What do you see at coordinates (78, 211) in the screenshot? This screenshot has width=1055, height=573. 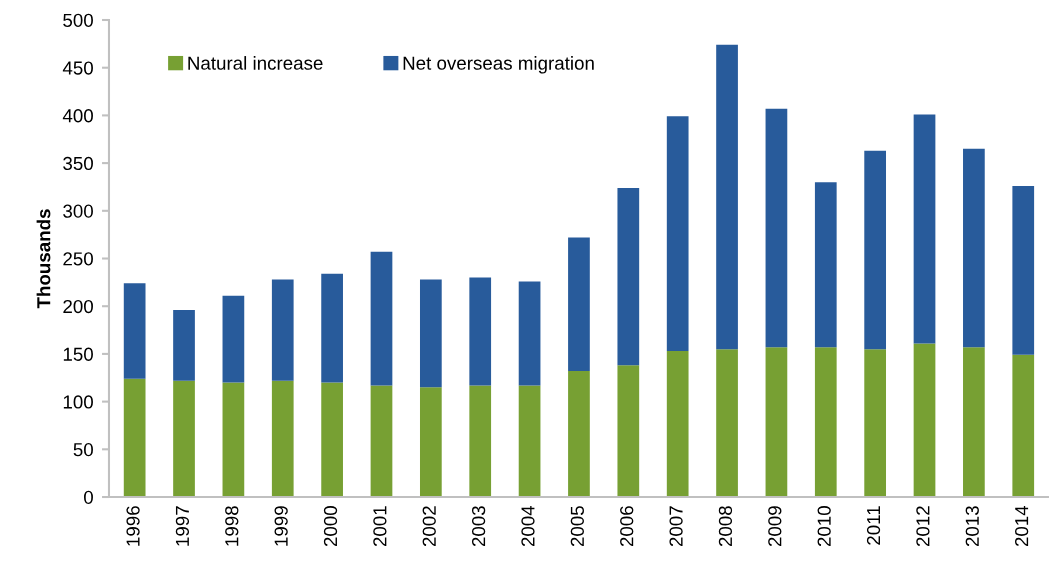 I see `y-tick-label: 300` at bounding box center [78, 211].